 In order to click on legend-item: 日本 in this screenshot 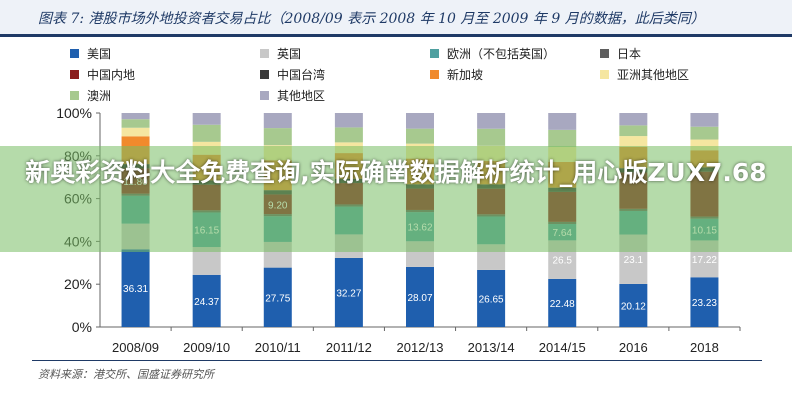, I will do `click(620, 53)`.